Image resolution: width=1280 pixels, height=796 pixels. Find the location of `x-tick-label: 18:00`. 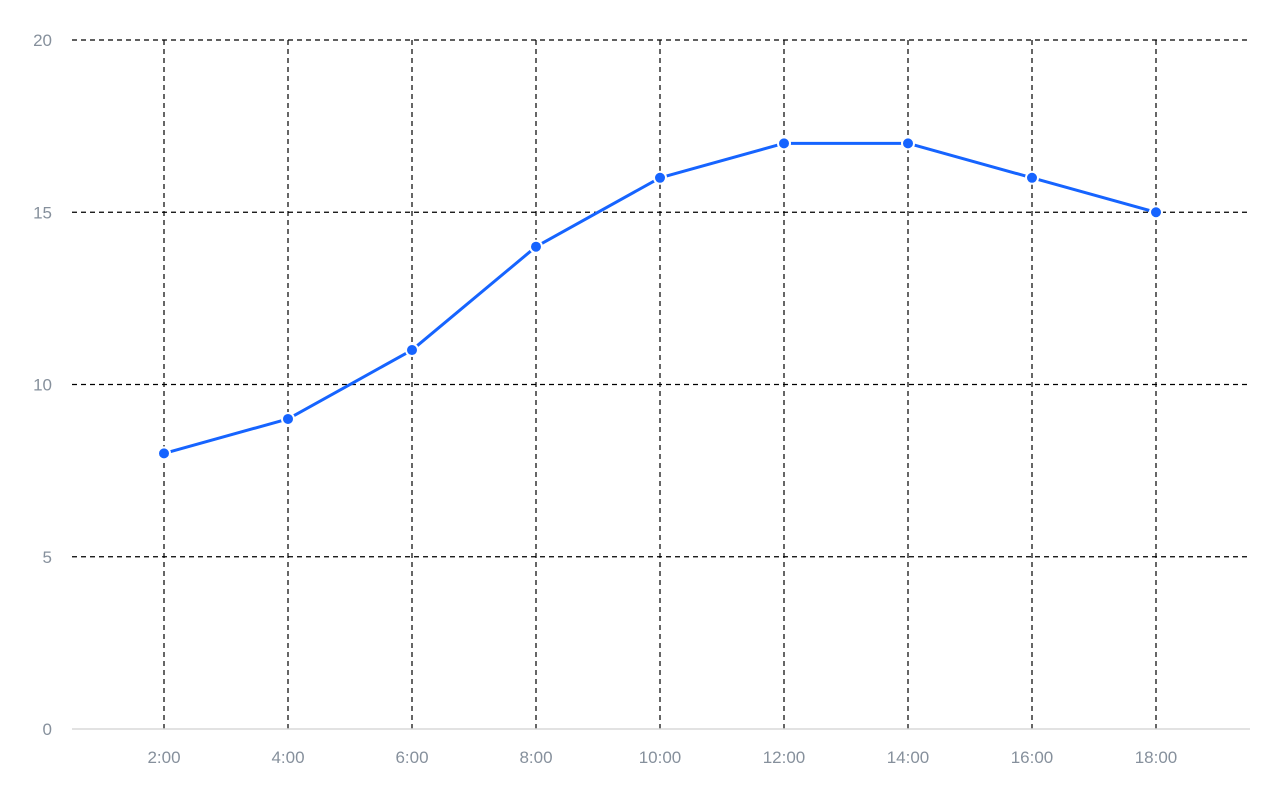

x-tick-label: 18:00 is located at coordinates (1156, 757).